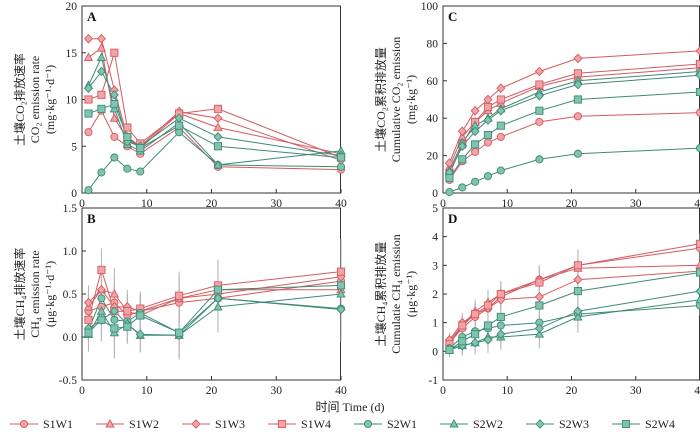  What do you see at coordinates (557, 424) in the screenshot?
I see `legend-item-S2W3: S2W3` at bounding box center [557, 424].